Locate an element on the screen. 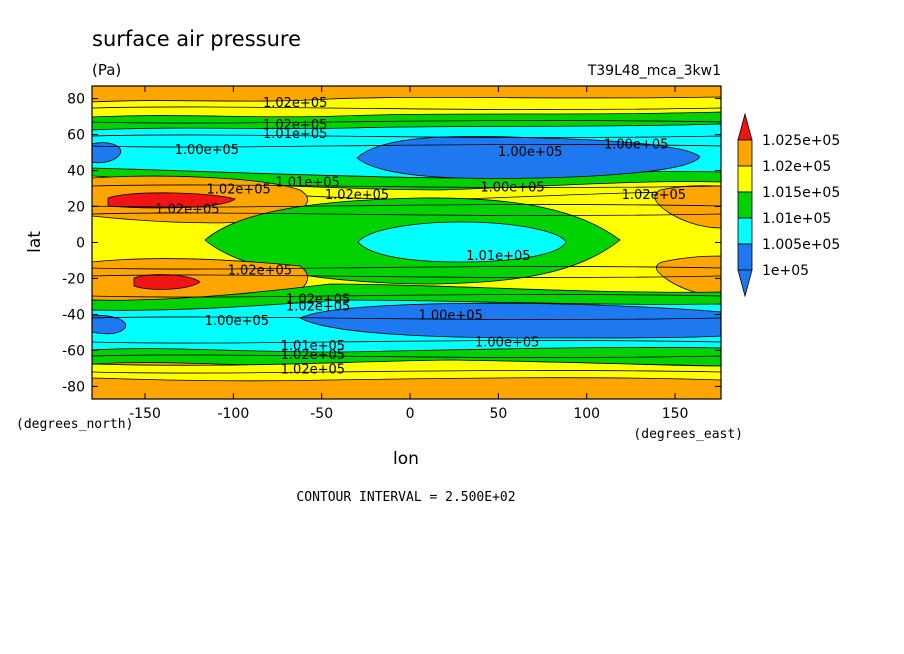  y-tick-label: -80 is located at coordinates (73, 387).